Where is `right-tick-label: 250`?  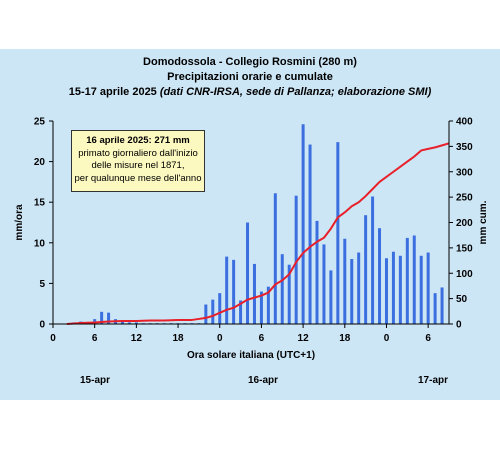 right-tick-label: 250 is located at coordinates (464, 198).